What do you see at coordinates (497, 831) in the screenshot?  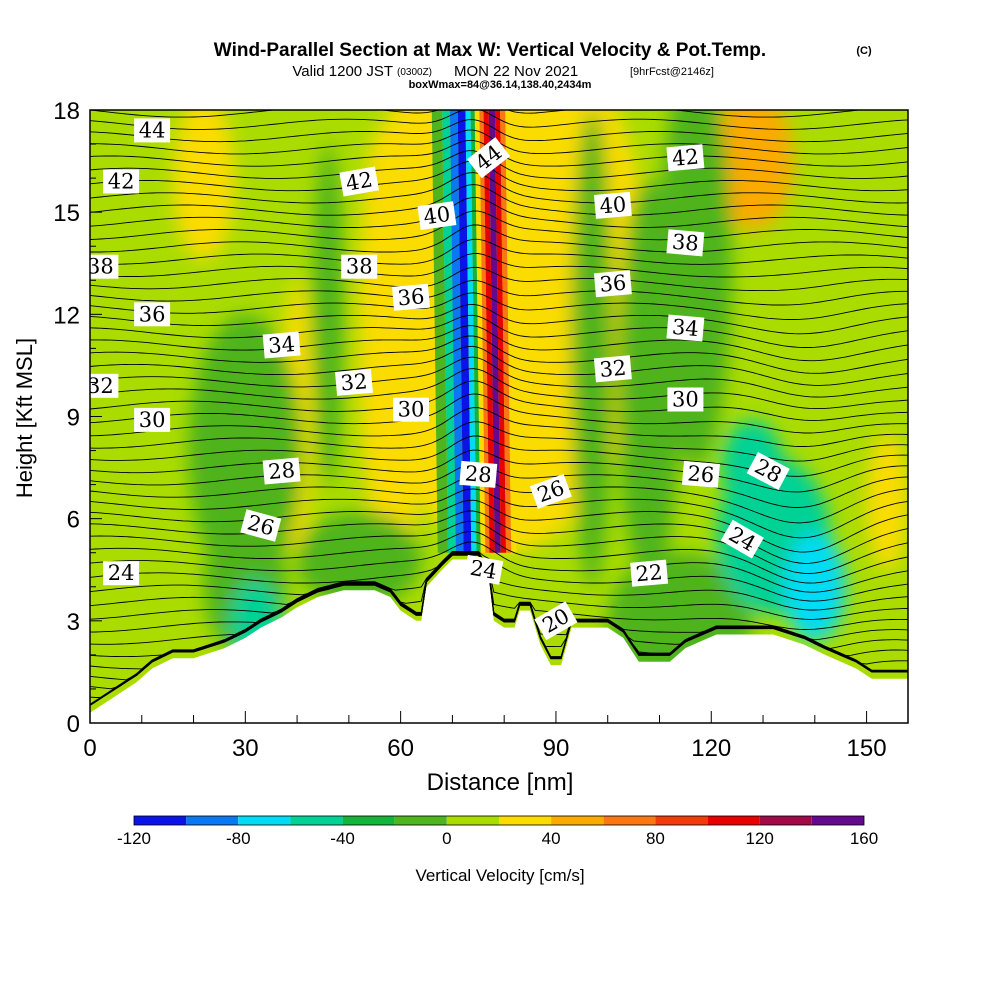 I see `colorbar: -120 -80 -40 0 40 80 120 160` at bounding box center [497, 831].